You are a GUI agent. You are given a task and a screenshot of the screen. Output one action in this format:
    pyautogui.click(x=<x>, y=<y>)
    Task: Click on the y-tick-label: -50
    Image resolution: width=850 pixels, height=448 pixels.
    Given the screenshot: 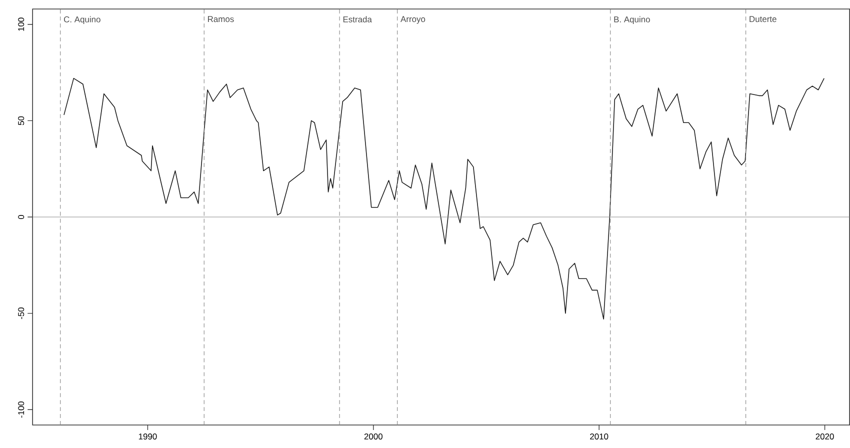 What is the action you would take?
    pyautogui.click(x=21, y=314)
    